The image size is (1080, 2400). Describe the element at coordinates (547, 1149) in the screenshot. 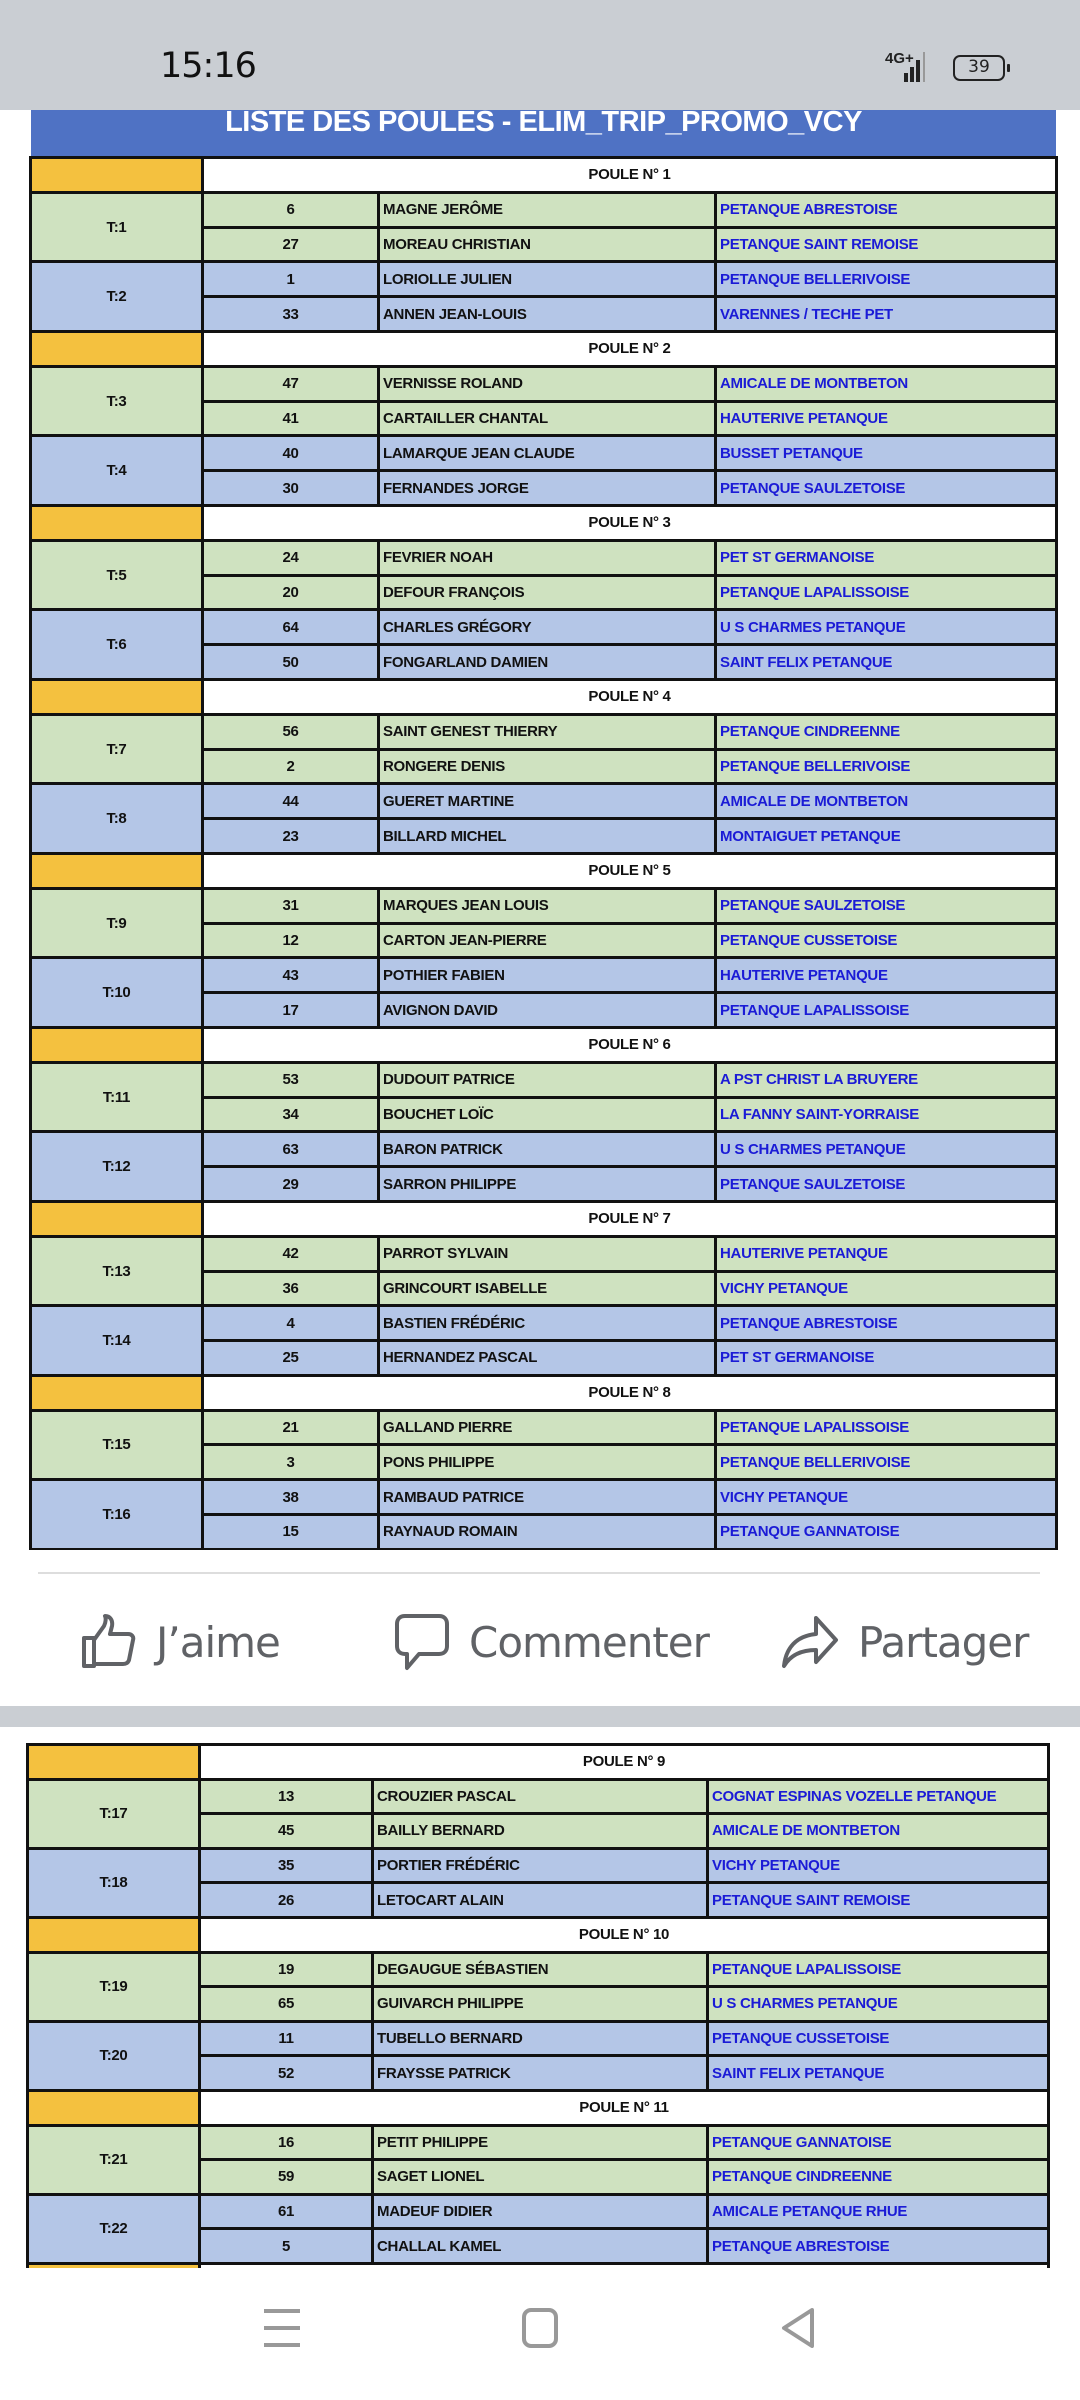

I see `player-name: BARON PATRICK` at that location.